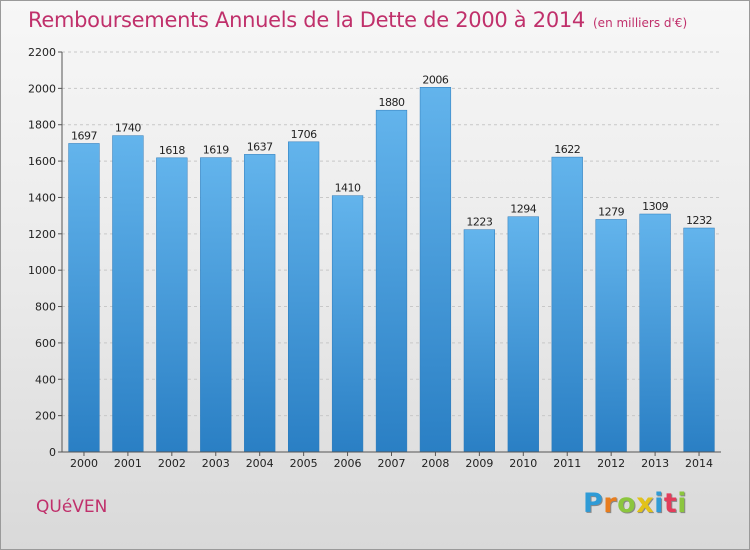 This screenshot has height=550, width=750. I want to click on x-tick-label: 2012, so click(611, 463).